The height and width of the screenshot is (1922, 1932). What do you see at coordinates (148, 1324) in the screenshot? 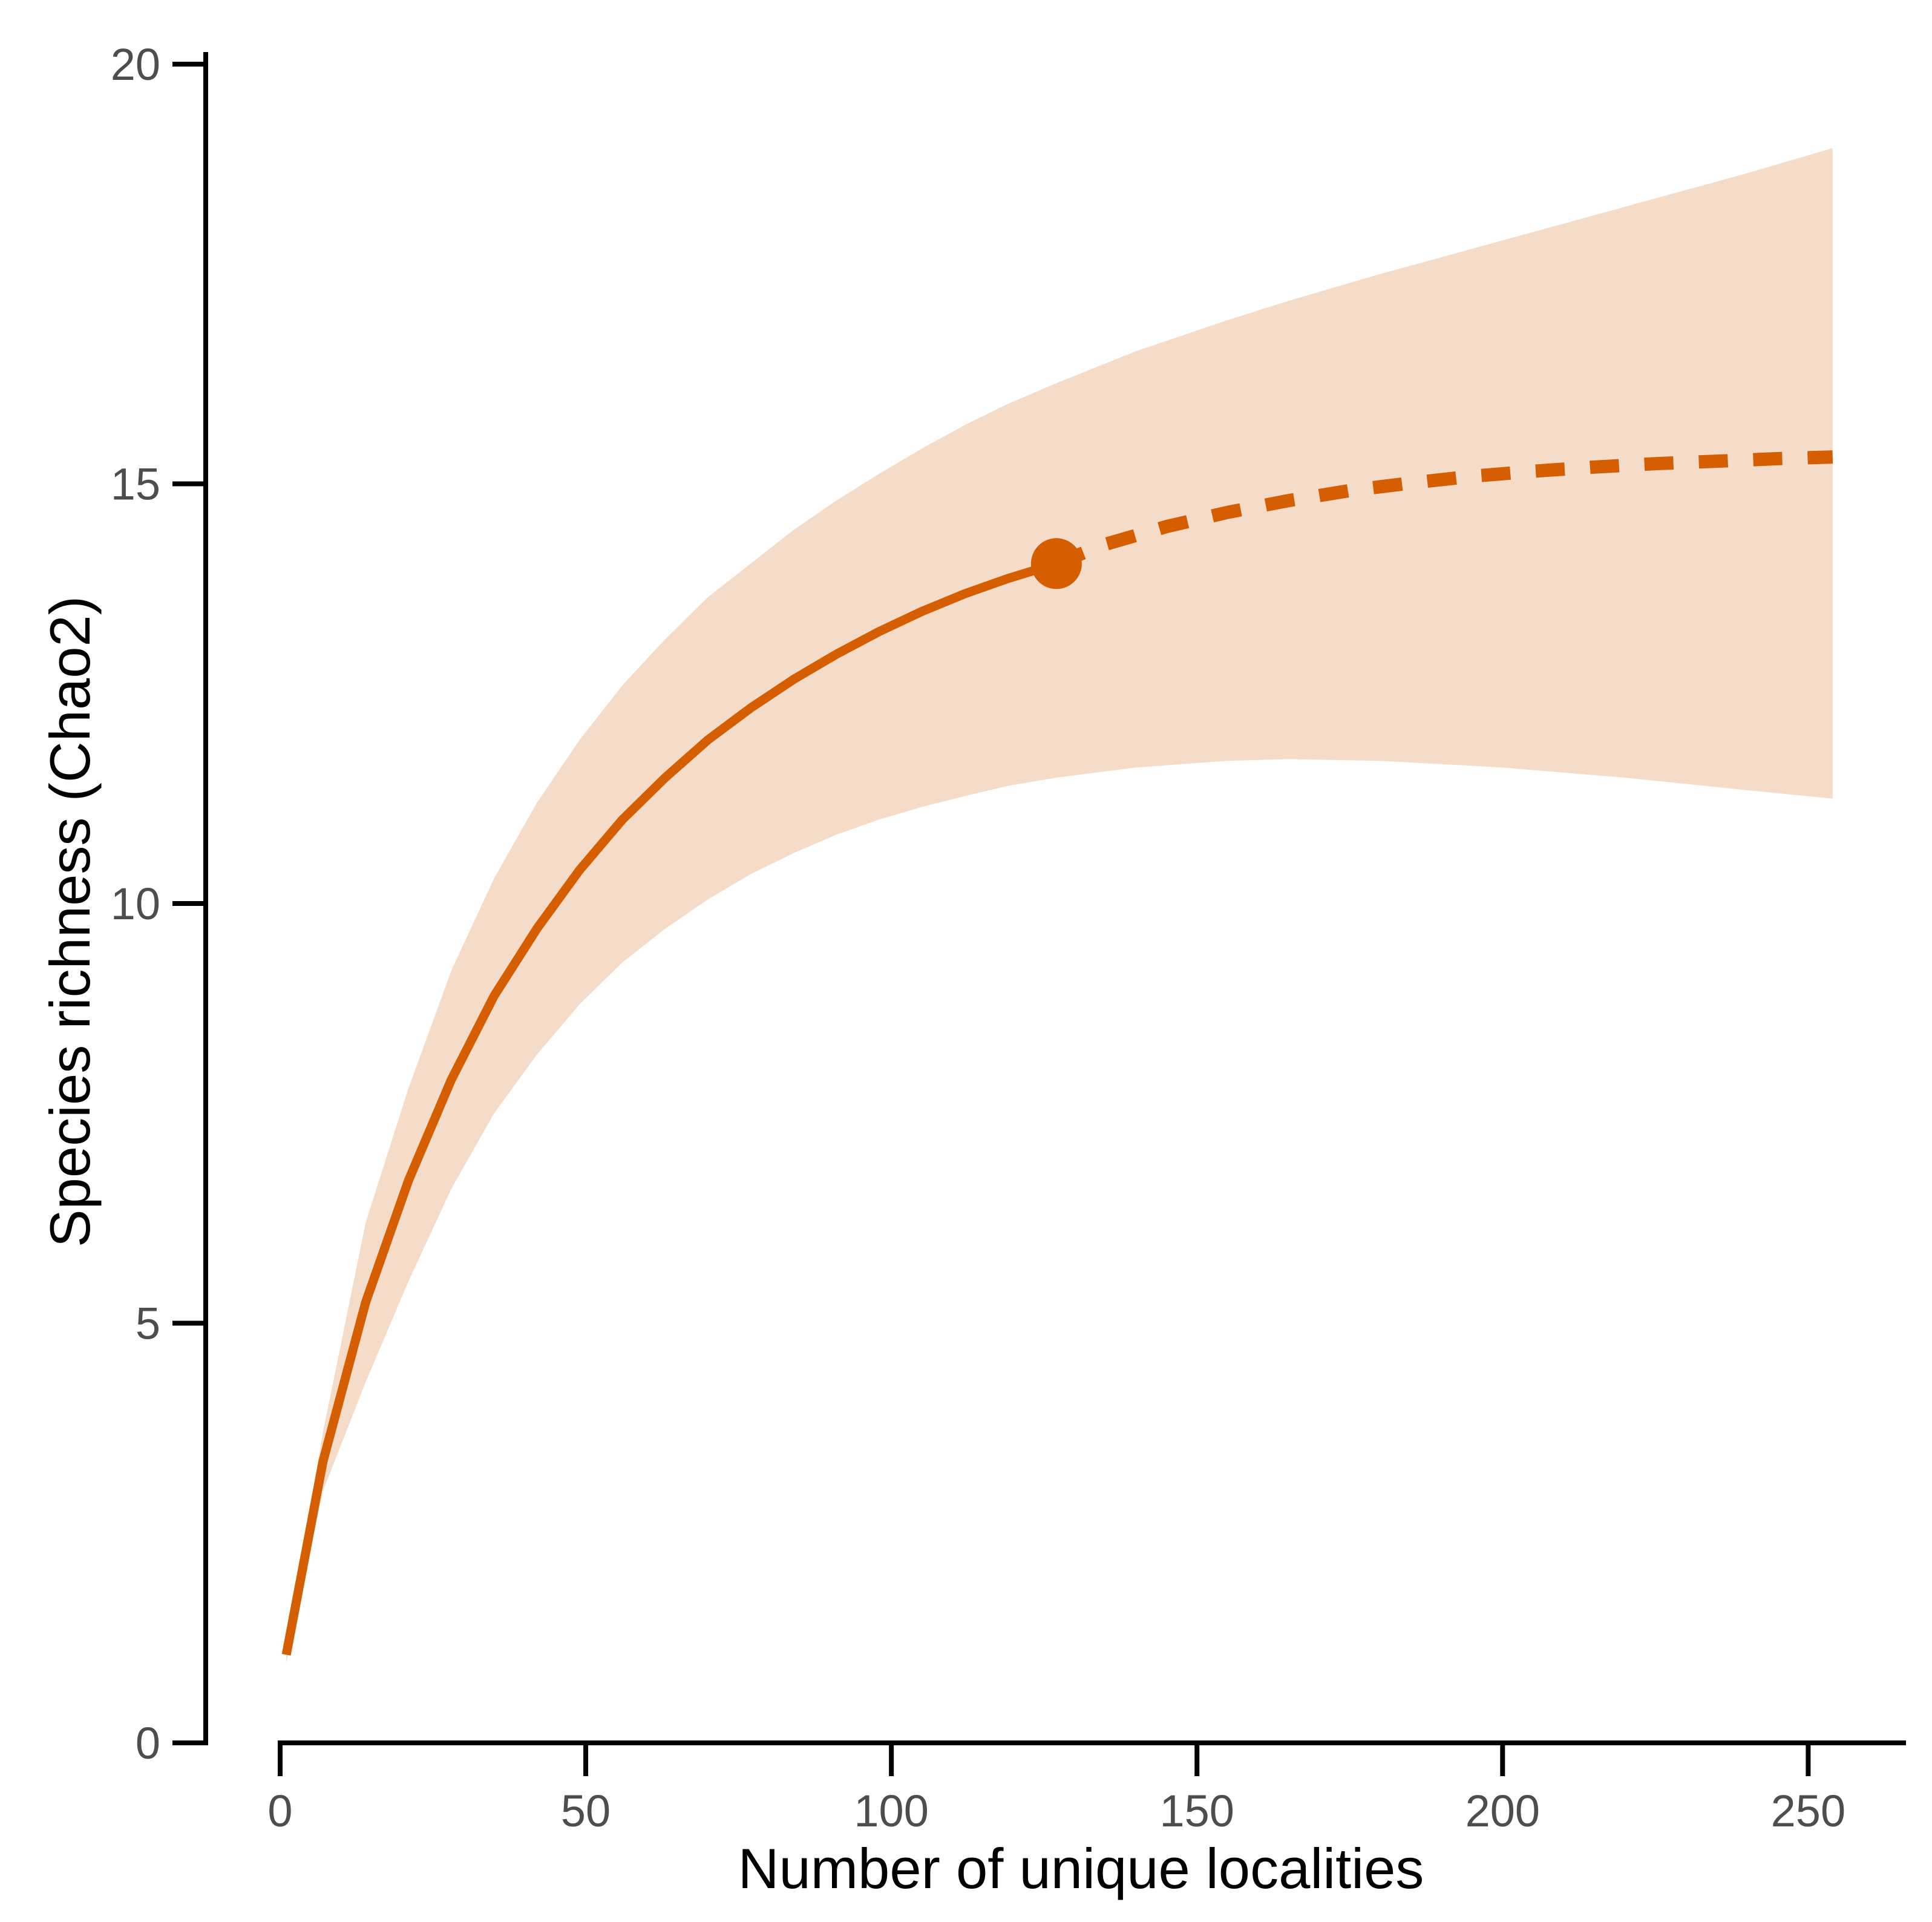
I see `y-tick-label: 5` at bounding box center [148, 1324].